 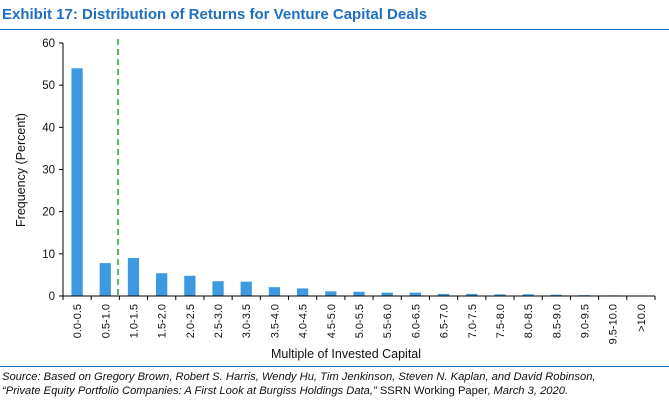 I want to click on x-tick-label: 8.0-8.5, so click(x=529, y=321).